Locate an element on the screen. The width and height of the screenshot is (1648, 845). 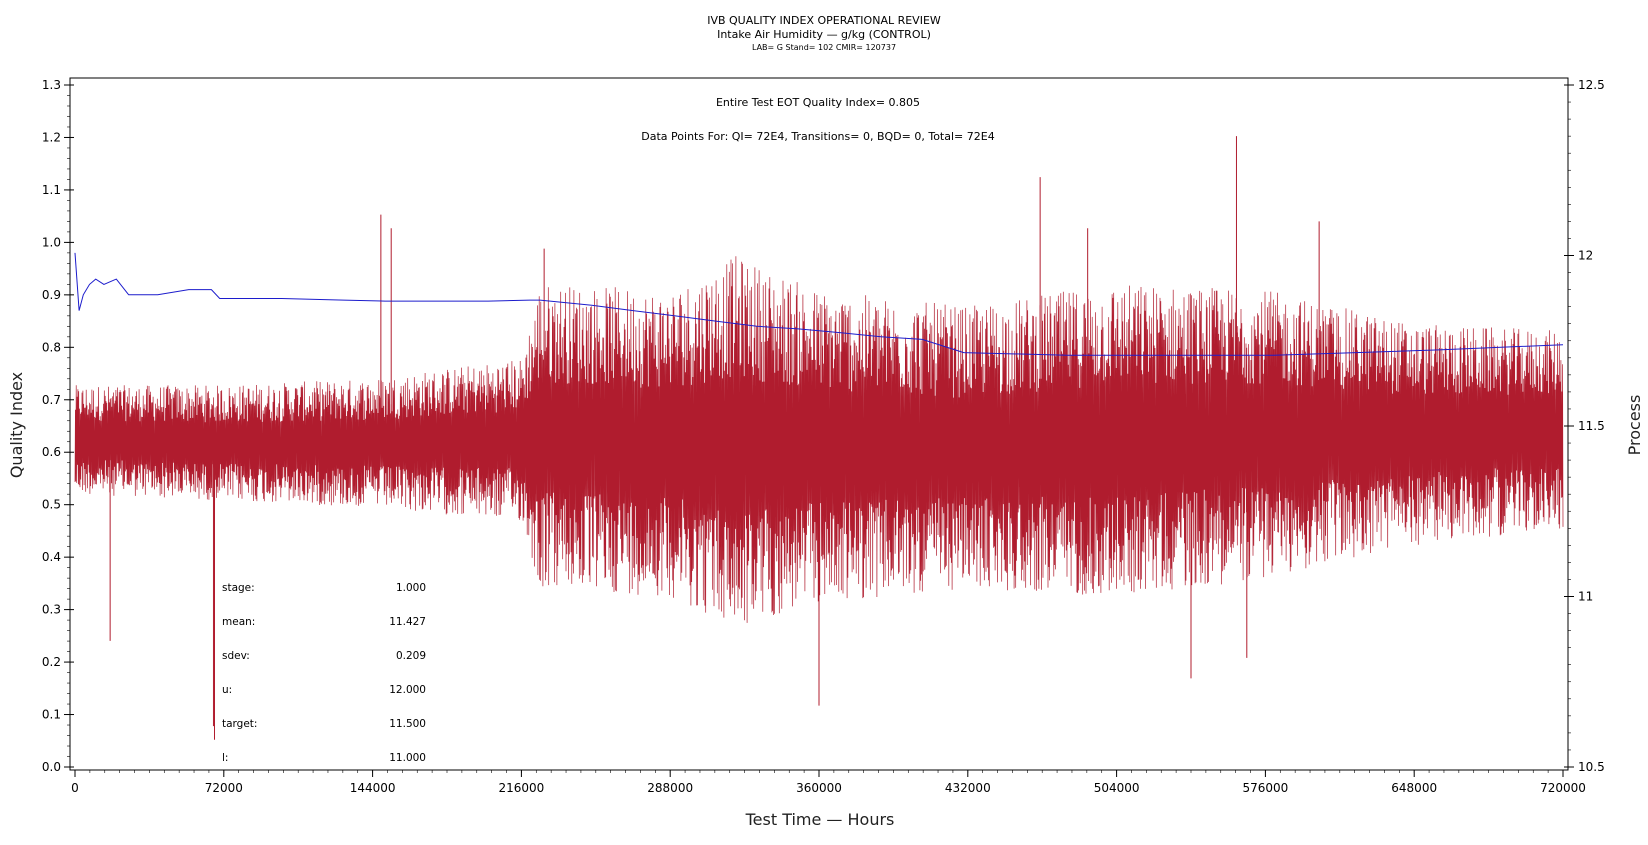
stat-label: target: is located at coordinates (240, 724).